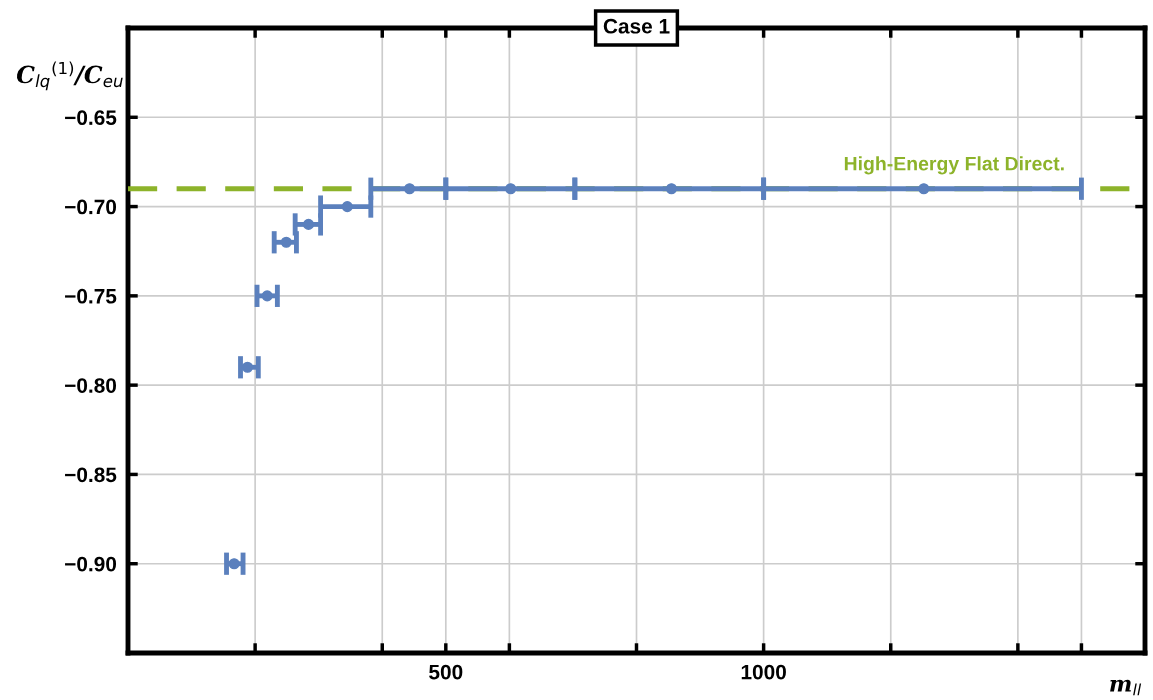  I want to click on y-tick-label: −0.70, so click(91, 207).